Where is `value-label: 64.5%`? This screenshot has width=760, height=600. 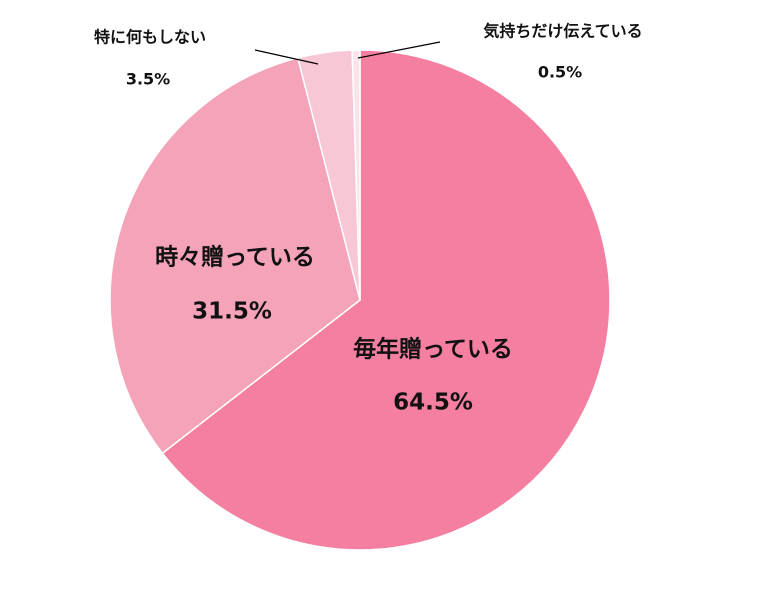 value-label: 64.5% is located at coordinates (433, 403).